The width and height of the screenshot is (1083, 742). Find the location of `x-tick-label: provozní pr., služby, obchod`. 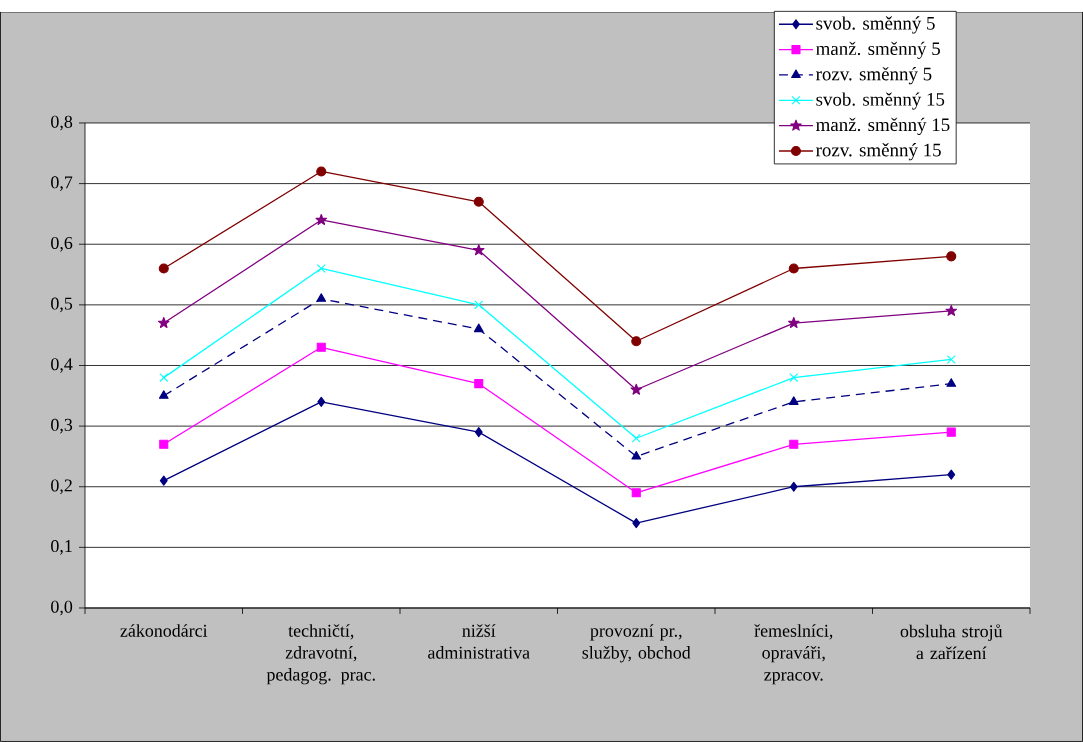

x-tick-label: provozní pr., služby, obchod is located at coordinates (636, 643).